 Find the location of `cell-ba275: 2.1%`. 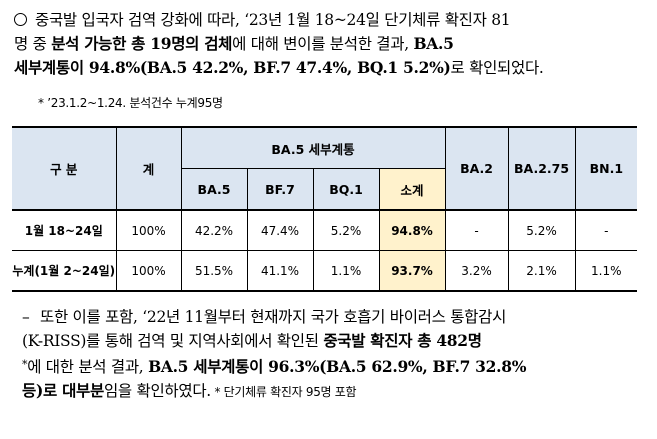

cell-ba275: 2.1% is located at coordinates (541, 271).